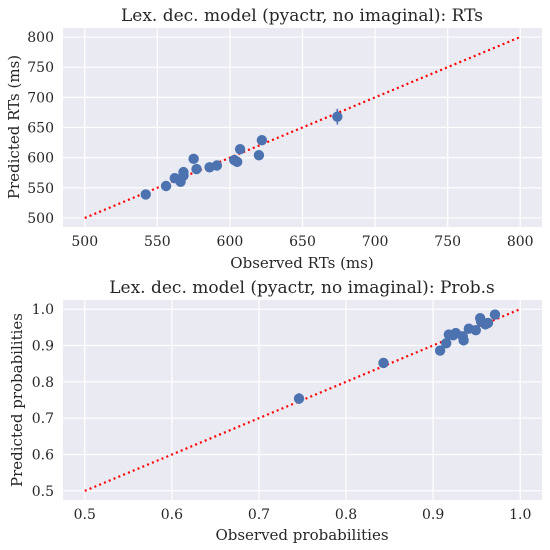 The width and height of the screenshot is (550, 550). Describe the element at coordinates (40, 68) in the screenshot. I see `rt-y-tick-label: 750` at that location.